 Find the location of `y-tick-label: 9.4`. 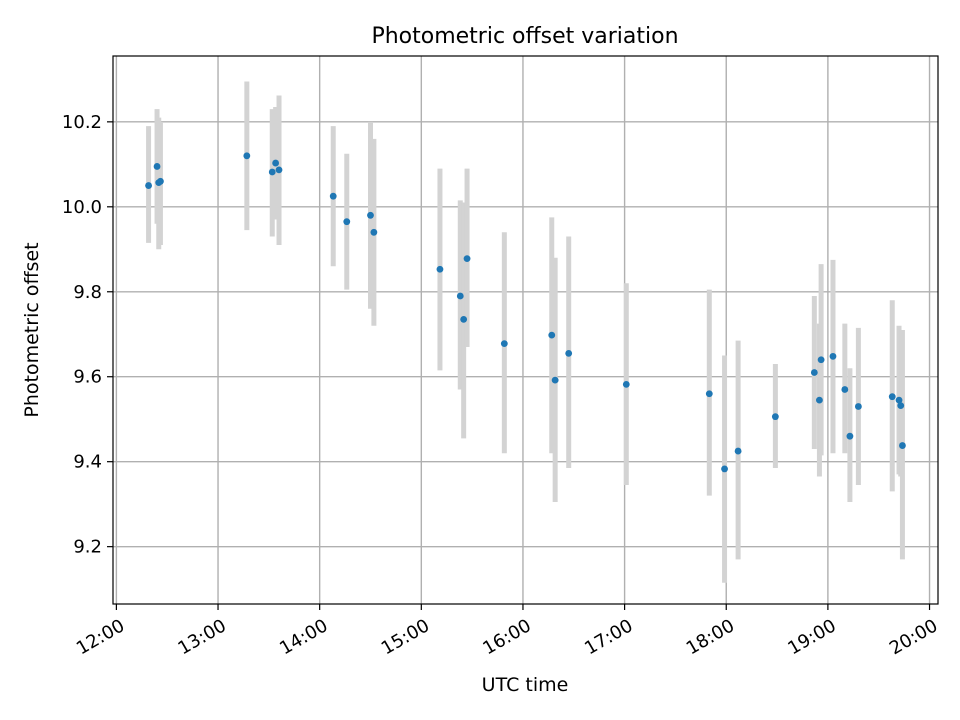

y-tick-label: 9.4 is located at coordinates (87, 462).